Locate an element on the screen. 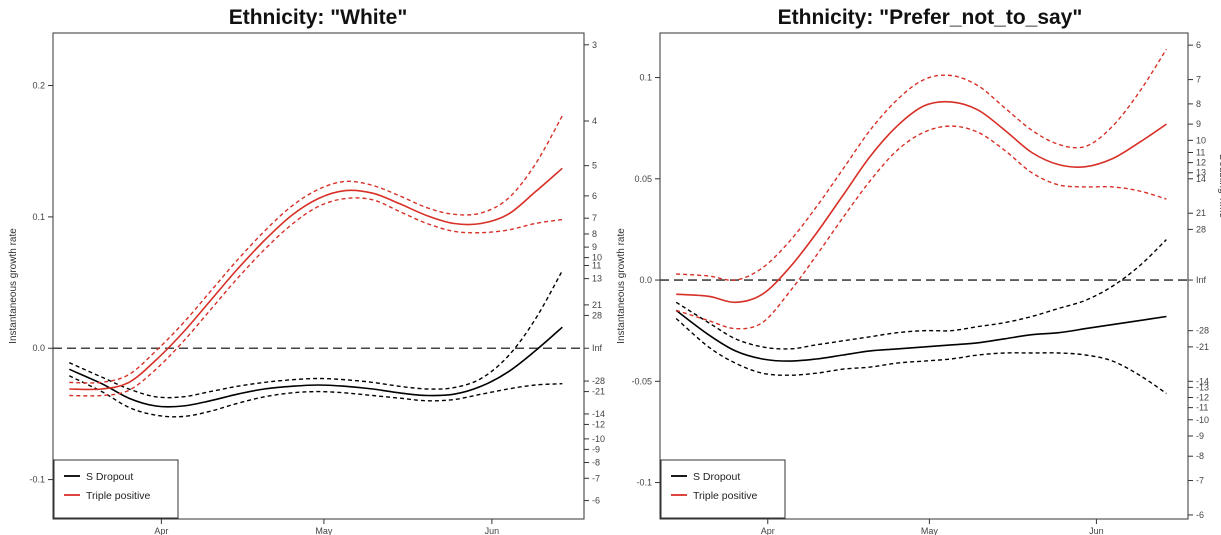 The height and width of the screenshot is (535, 1221). y-tick-label: 0.2 is located at coordinates (38, 86).